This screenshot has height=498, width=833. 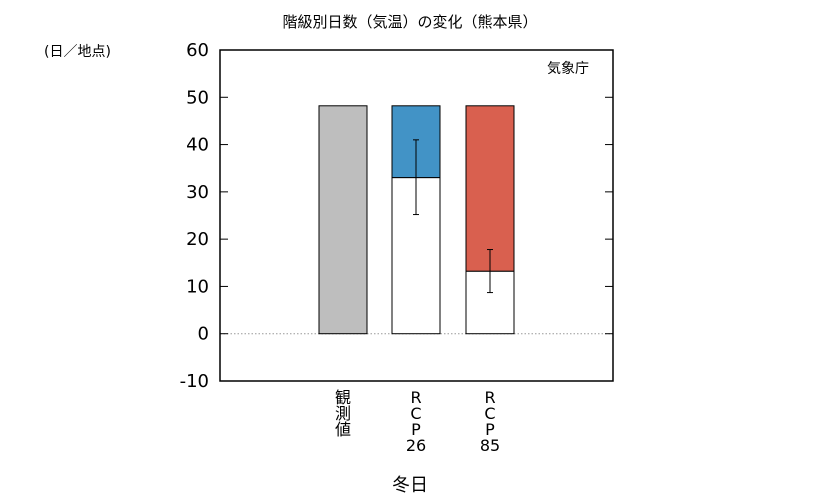 I want to click on y-tick-label: -10, so click(x=194, y=381).